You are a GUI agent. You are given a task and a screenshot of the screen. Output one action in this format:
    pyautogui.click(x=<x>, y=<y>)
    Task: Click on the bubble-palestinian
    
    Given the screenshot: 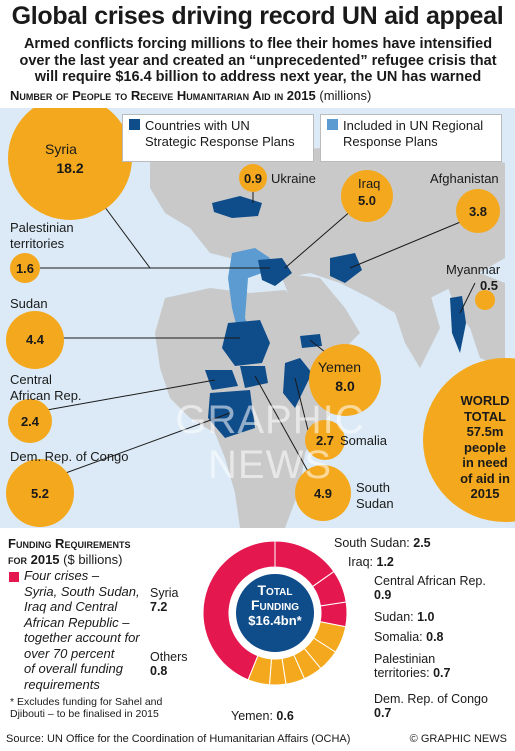 What is the action you would take?
    pyautogui.click(x=25, y=268)
    